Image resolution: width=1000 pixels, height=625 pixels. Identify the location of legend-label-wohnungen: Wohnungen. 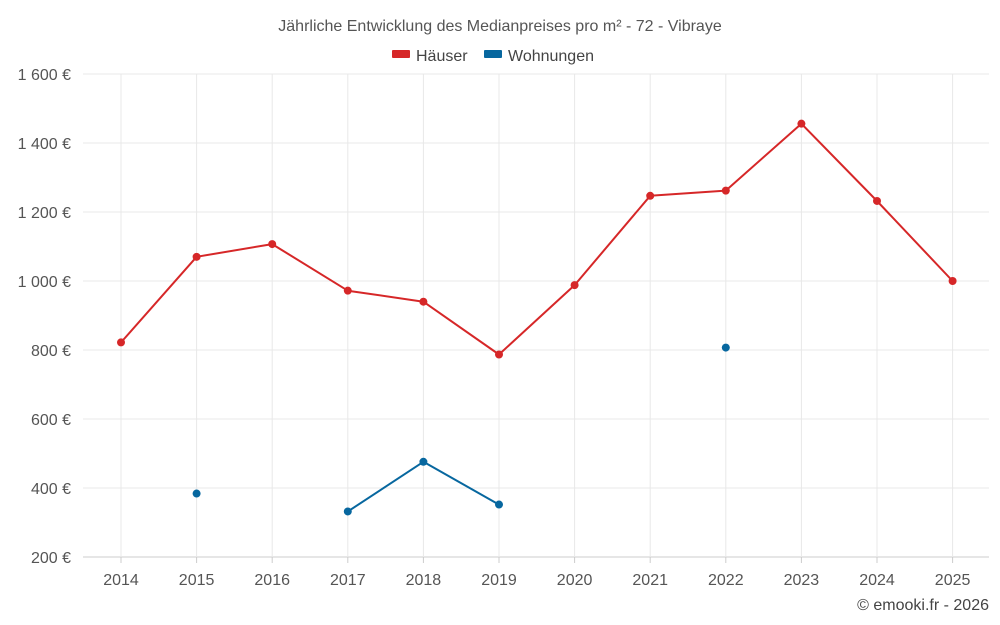
(551, 56).